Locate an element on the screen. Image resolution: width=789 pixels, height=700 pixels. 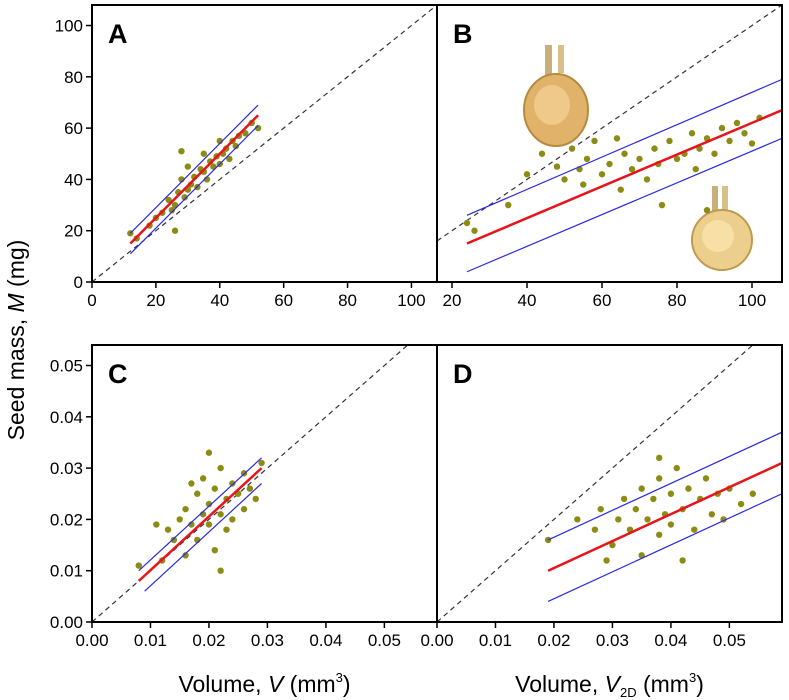
y-tick-label: 0.01 is located at coordinates (66, 571).